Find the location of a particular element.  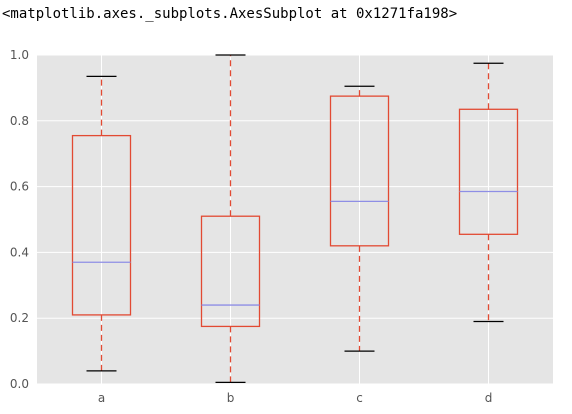

x-tick-label: b is located at coordinates (231, 398).